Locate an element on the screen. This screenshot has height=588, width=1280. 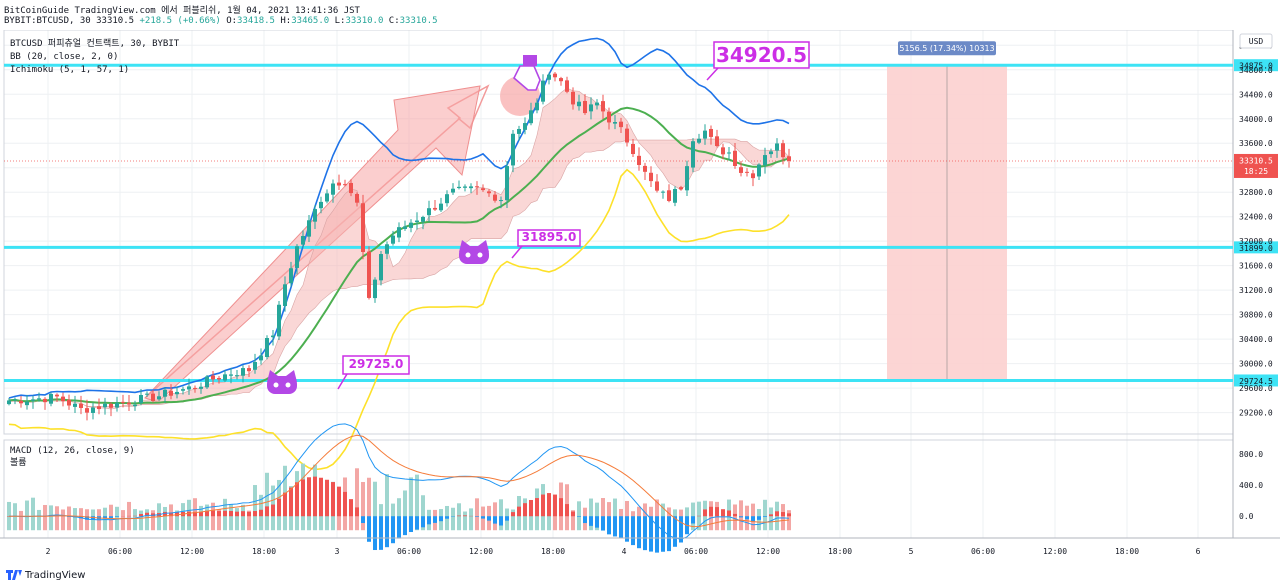
price-tick-label: 29600.0 is located at coordinates (1256, 388).